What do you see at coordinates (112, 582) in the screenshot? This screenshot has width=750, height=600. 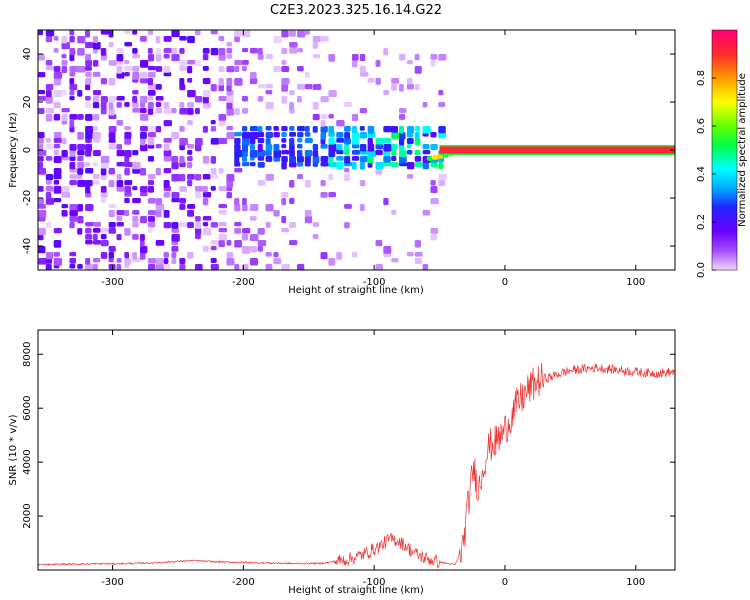 I see `snr-xtick-label: -300` at bounding box center [112, 582].